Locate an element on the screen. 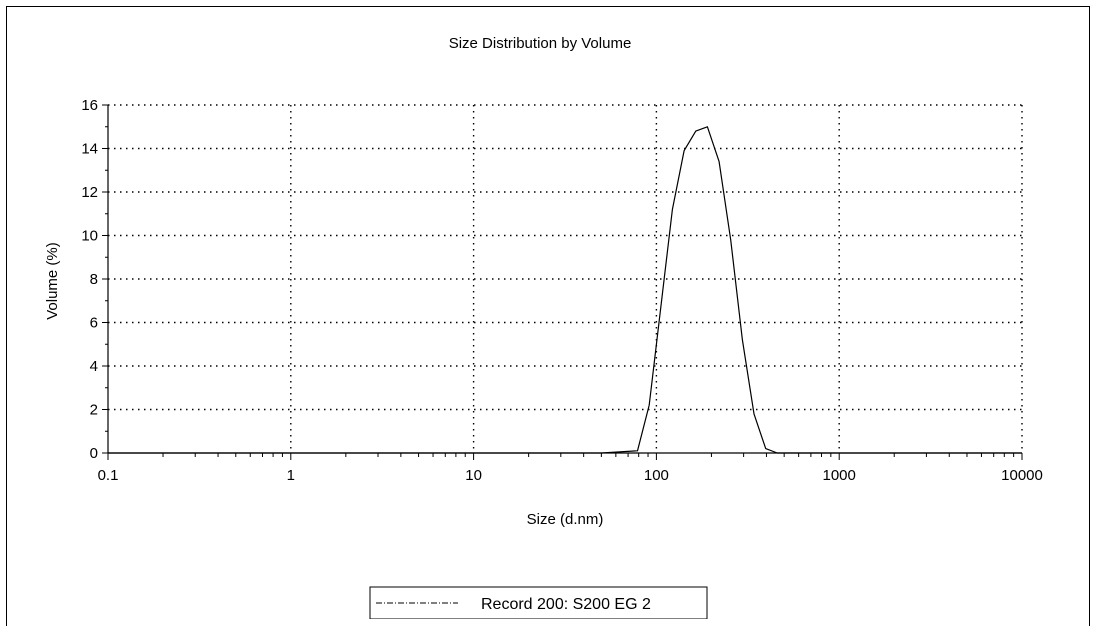 Image resolution: width=1098 pixels, height=626 pixels. y-tick-label: 2 is located at coordinates (94, 410).